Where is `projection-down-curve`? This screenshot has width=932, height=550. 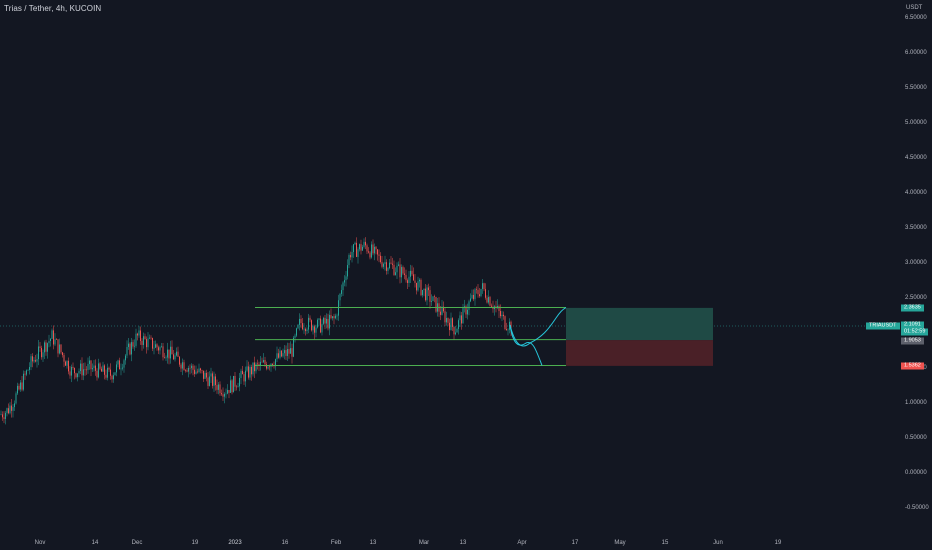
projection-down-curve is located at coordinates (526, 345).